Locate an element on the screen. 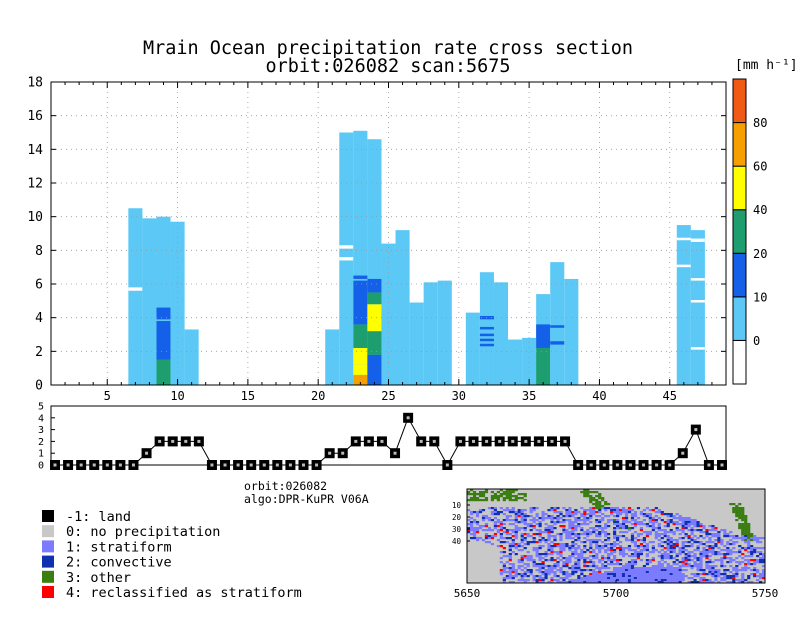  y-tick-label: 6 is located at coordinates (39, 285).